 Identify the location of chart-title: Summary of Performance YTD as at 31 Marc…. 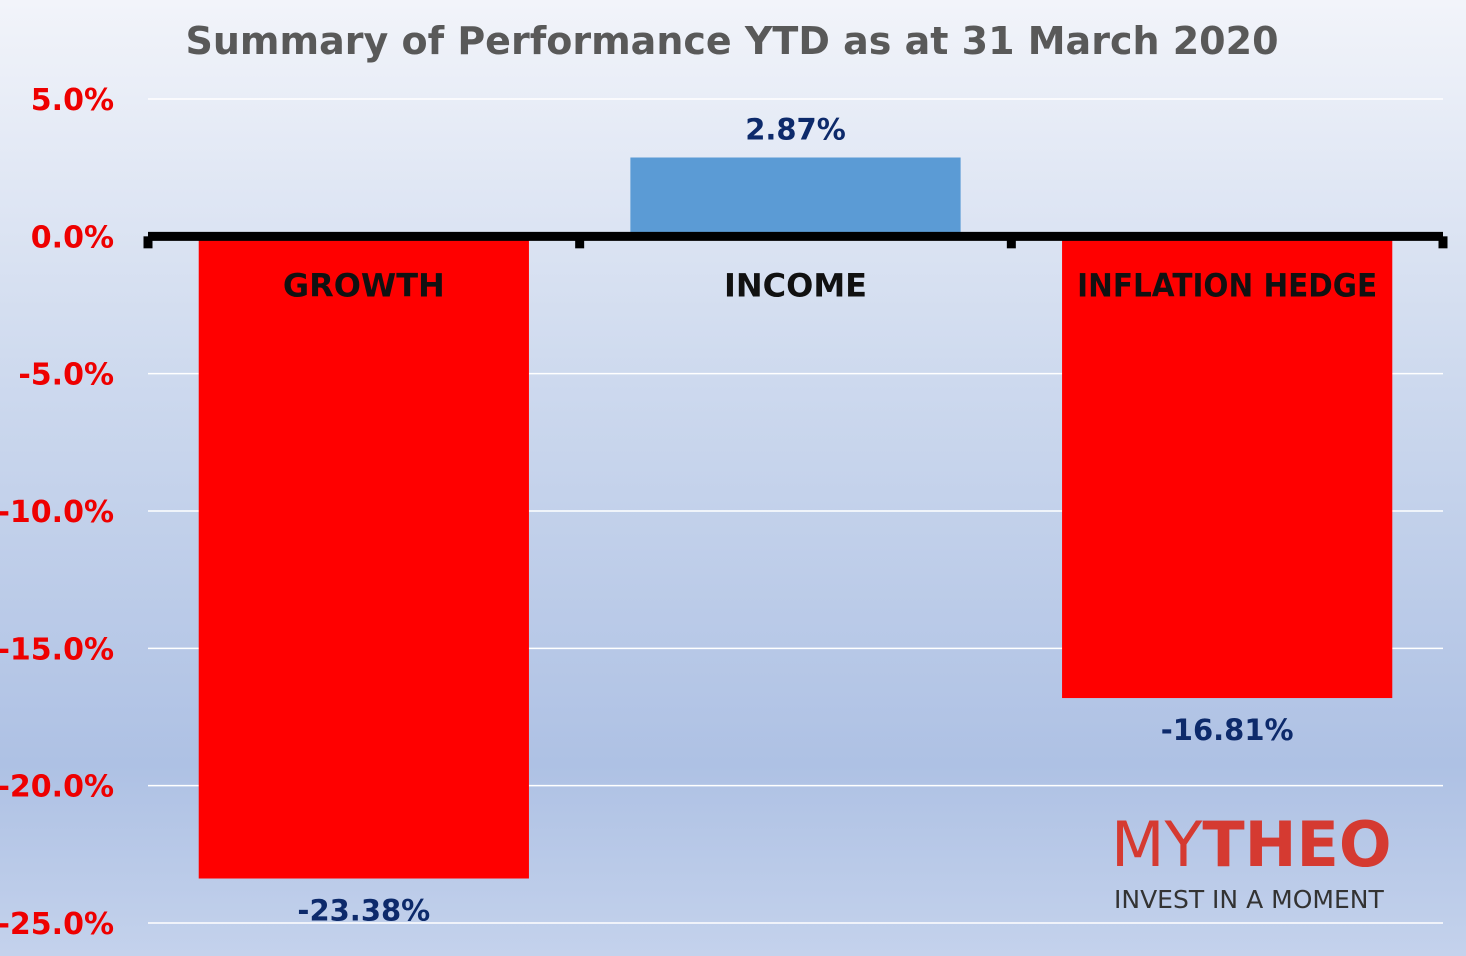
(731, 41).